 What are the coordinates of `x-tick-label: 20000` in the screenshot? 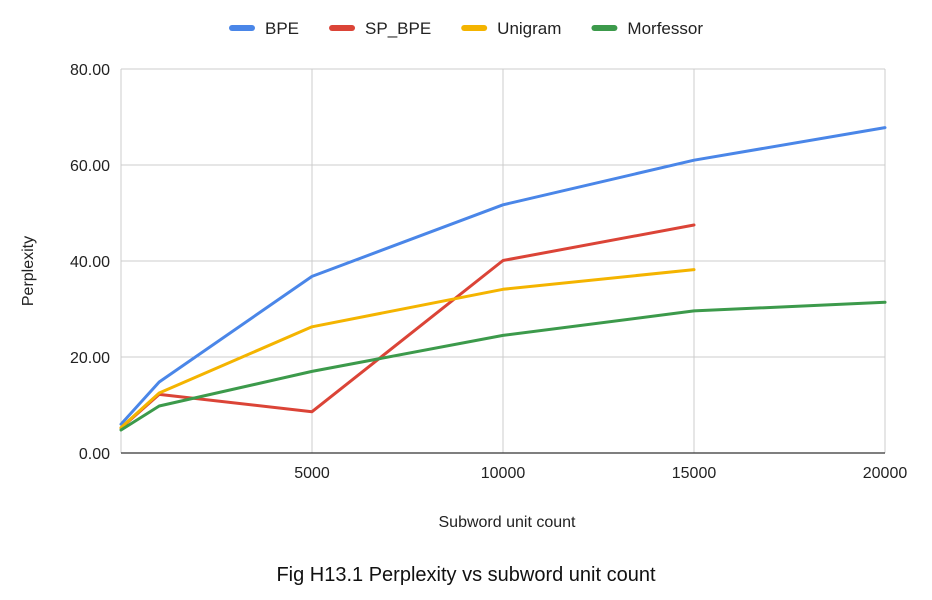 It's located at (885, 473).